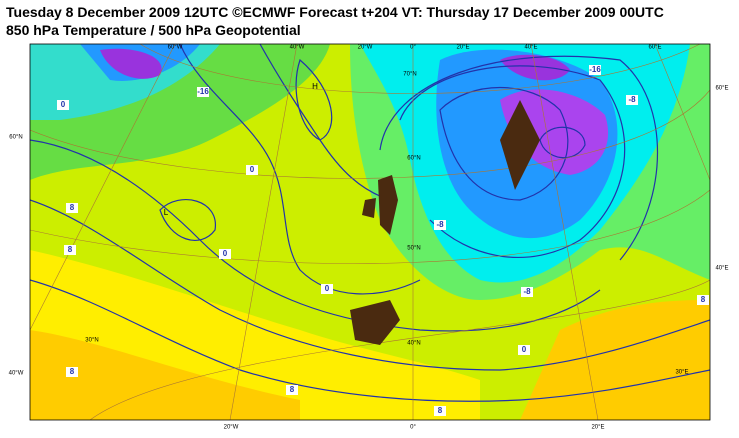 The width and height of the screenshot is (739, 438). I want to click on graticule-label: 60°W, so click(175, 48).